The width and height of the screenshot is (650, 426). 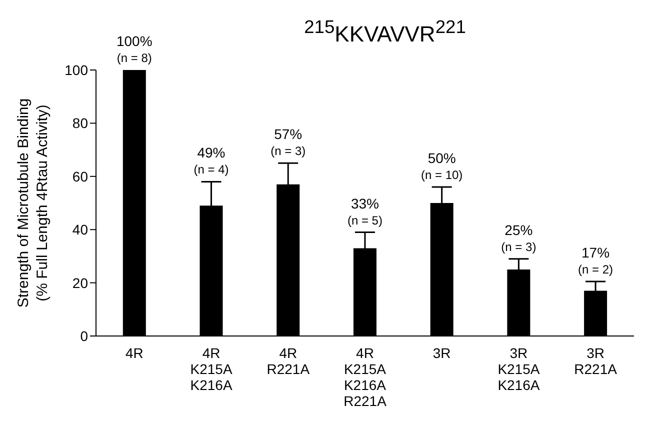 What do you see at coordinates (80, 176) in the screenshot?
I see `y-tick-label: 60` at bounding box center [80, 176].